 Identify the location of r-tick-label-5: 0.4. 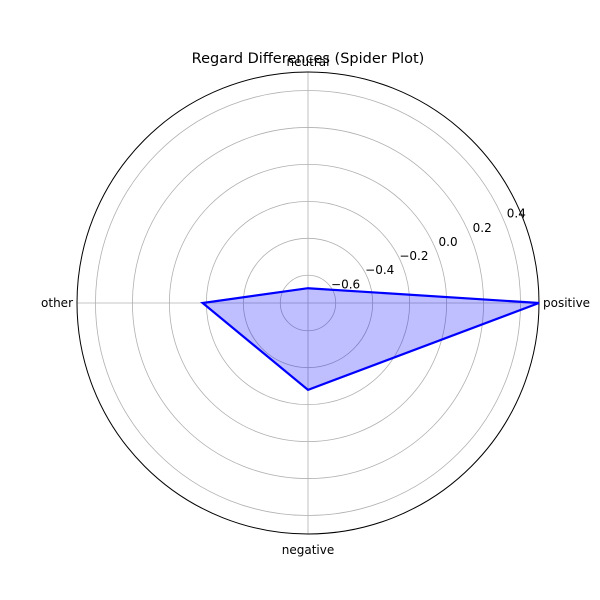
(516, 214).